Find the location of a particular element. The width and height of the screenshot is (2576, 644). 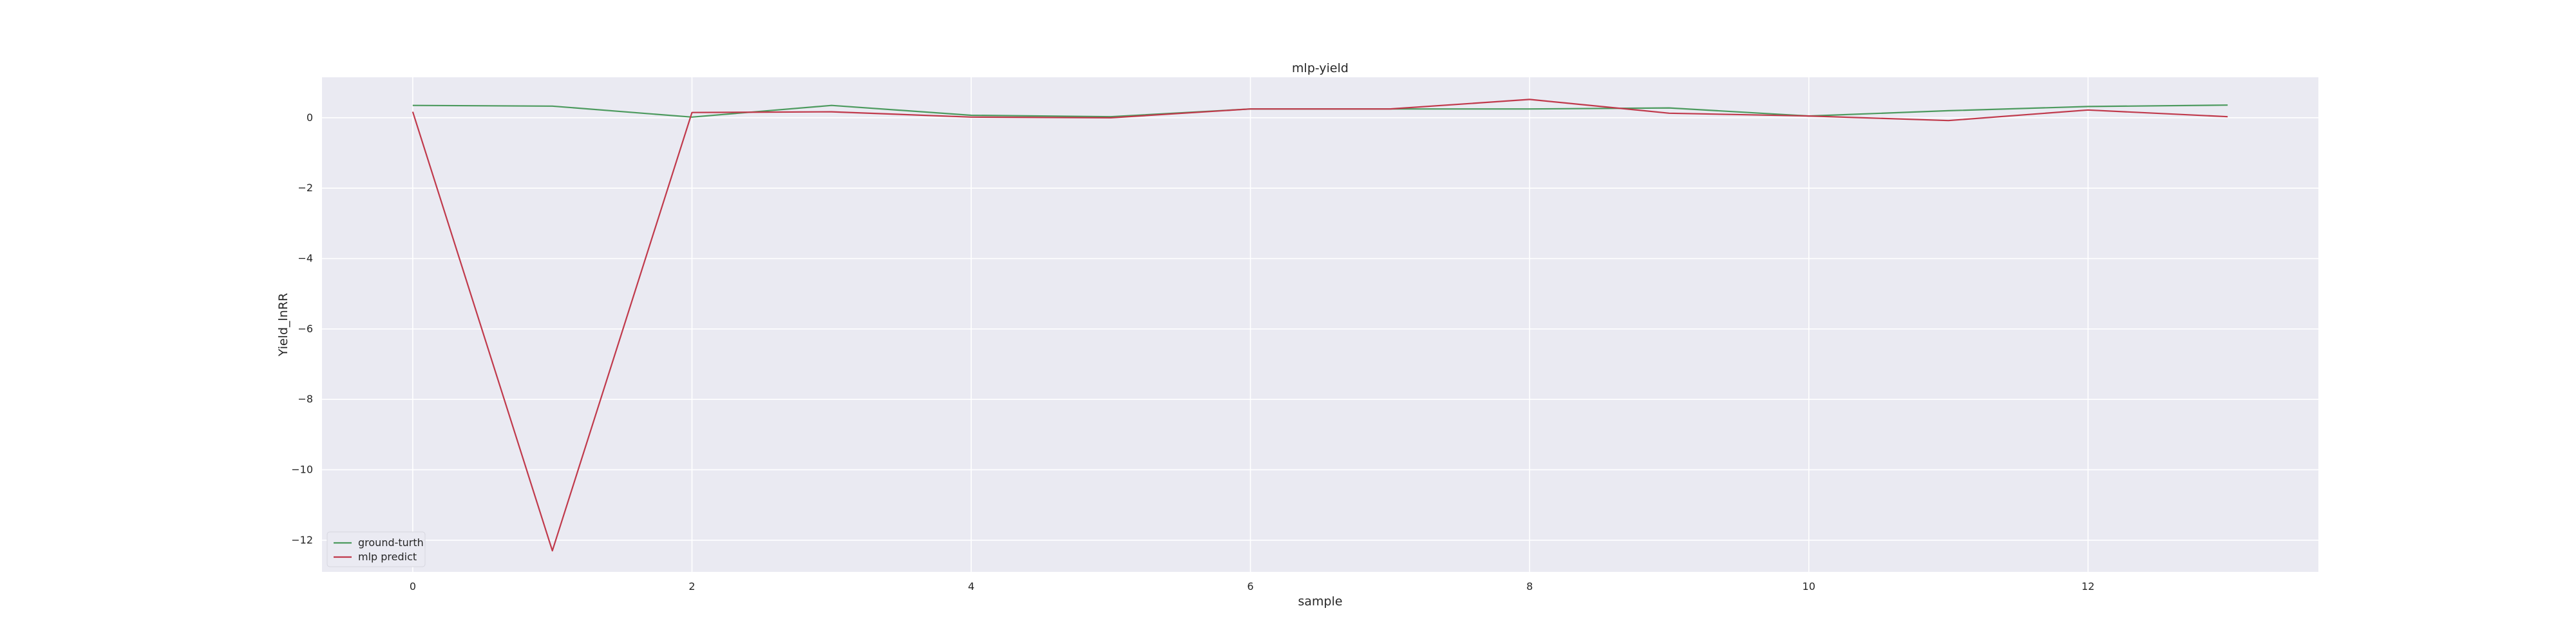

y-tick-label: 0 is located at coordinates (310, 117).